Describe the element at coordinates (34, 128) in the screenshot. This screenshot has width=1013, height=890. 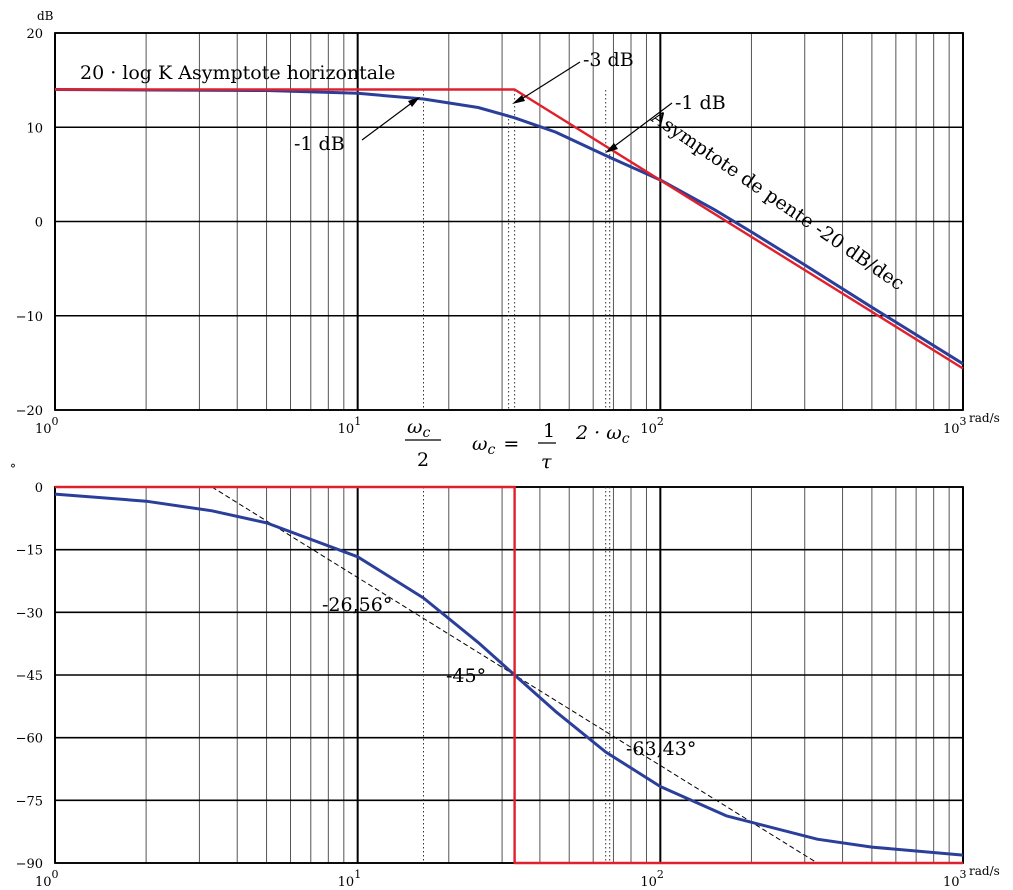
I see `y-tick-label: 10` at that location.